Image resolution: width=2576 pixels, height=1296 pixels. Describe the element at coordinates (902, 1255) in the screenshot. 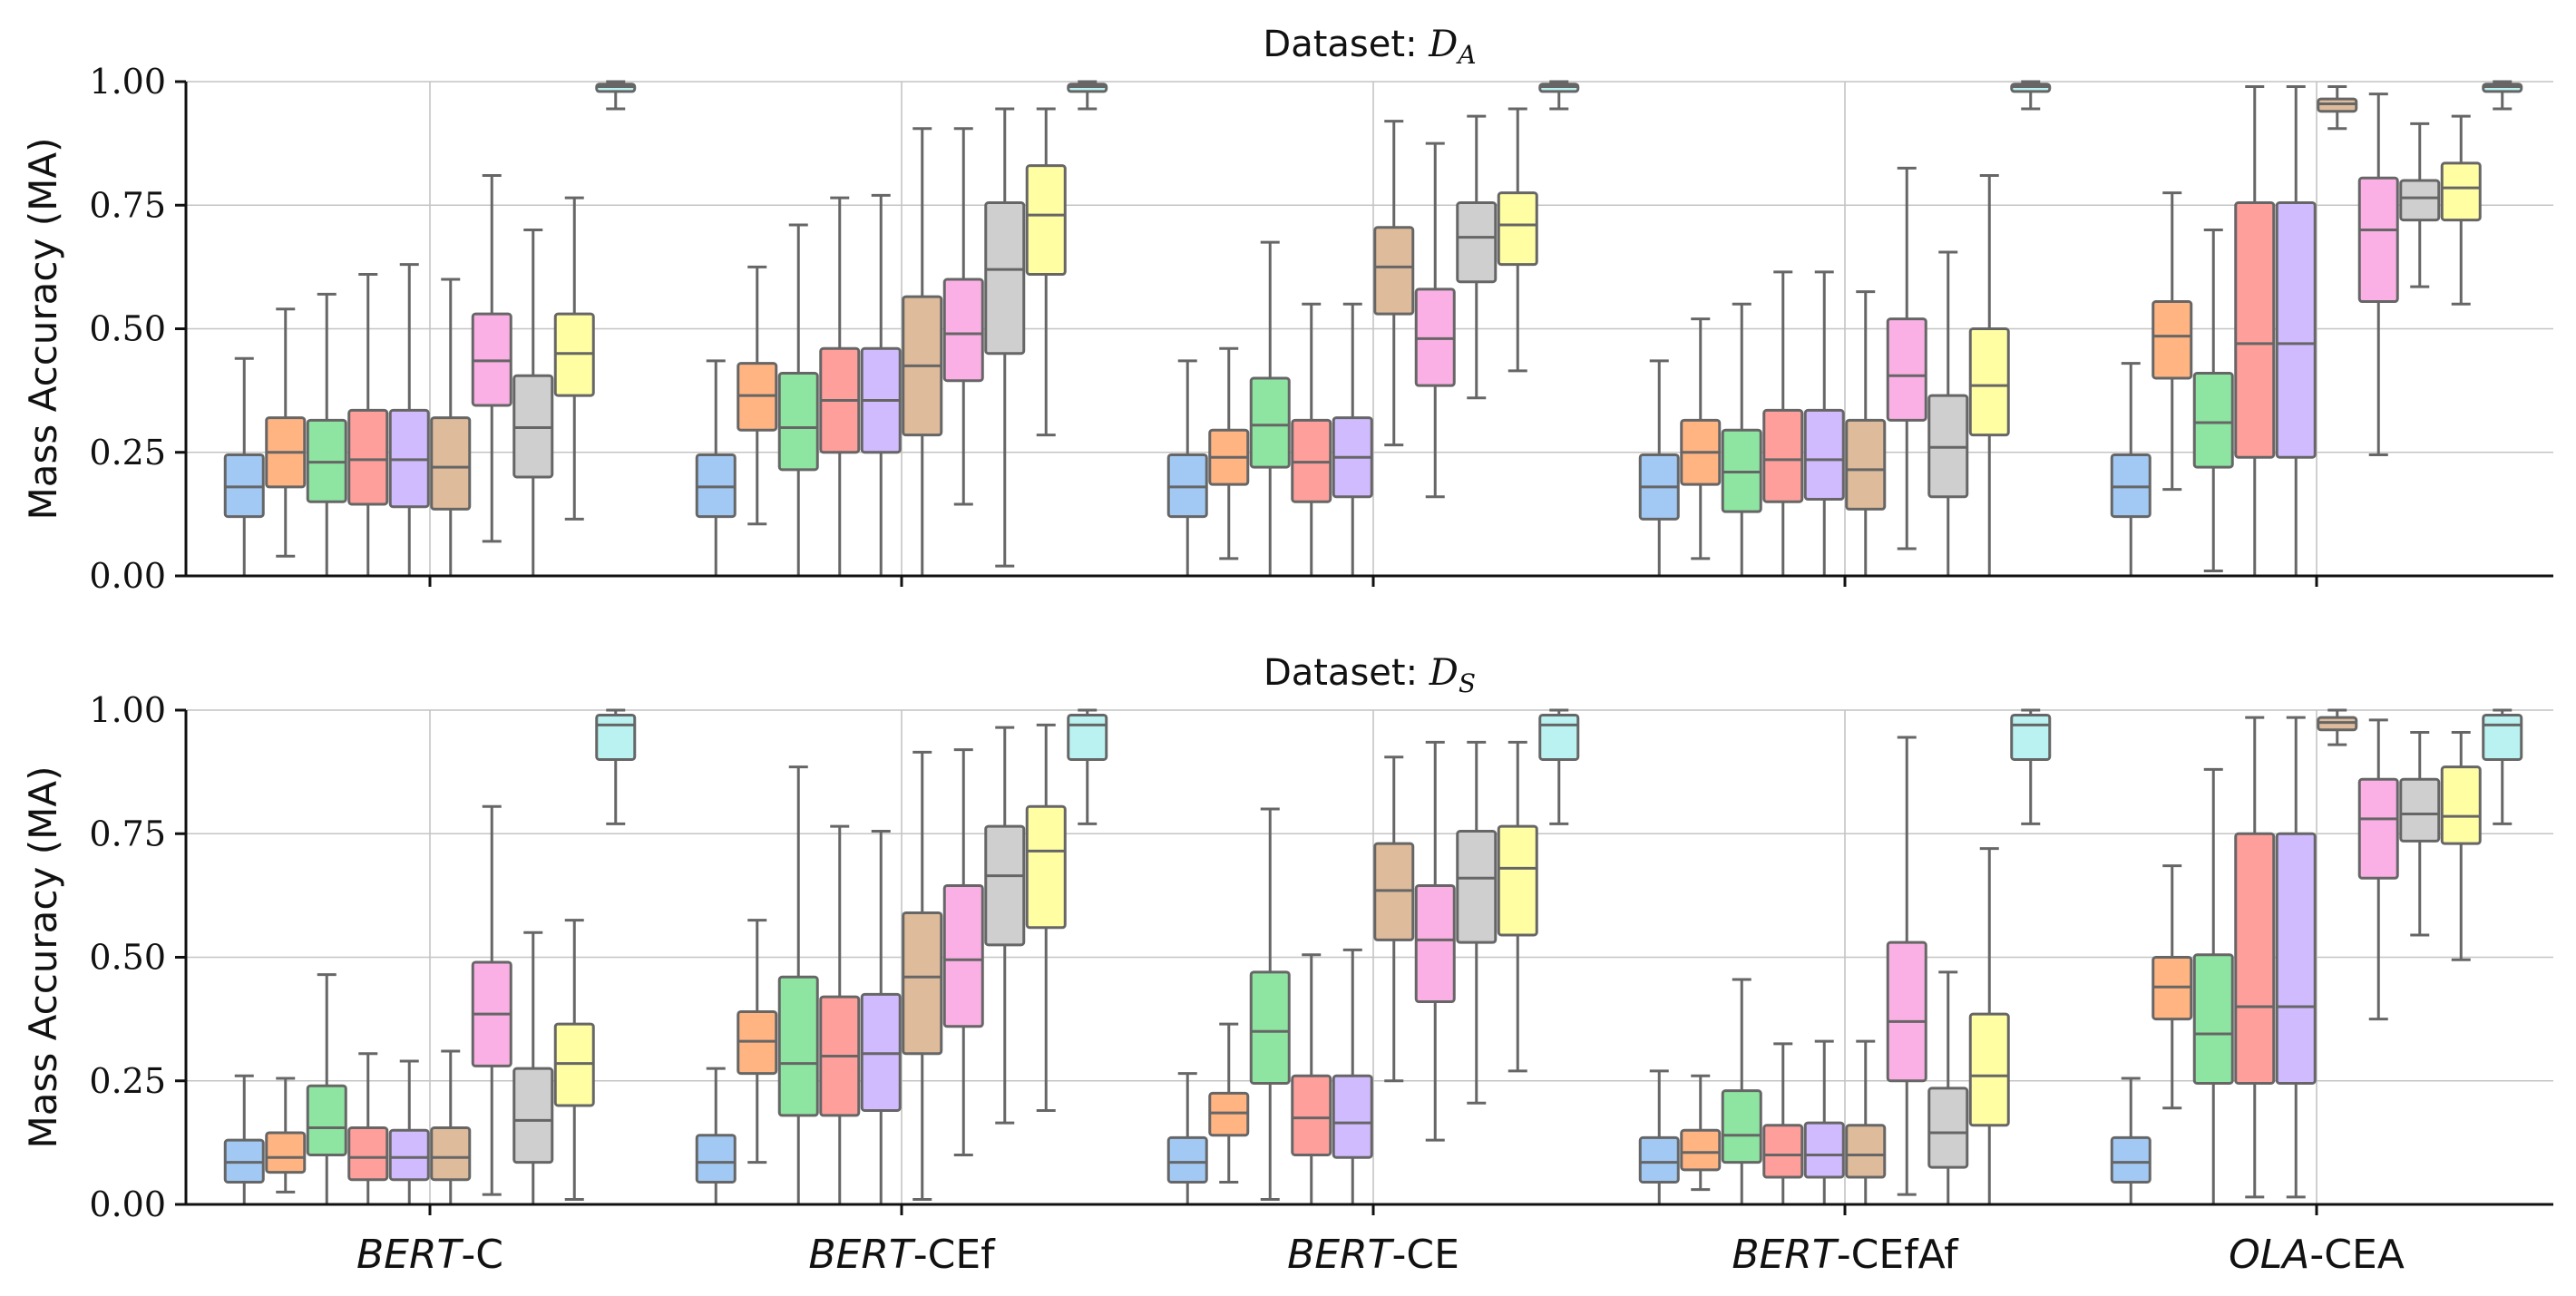

I see `x-tick-label: BERT-CEf` at that location.